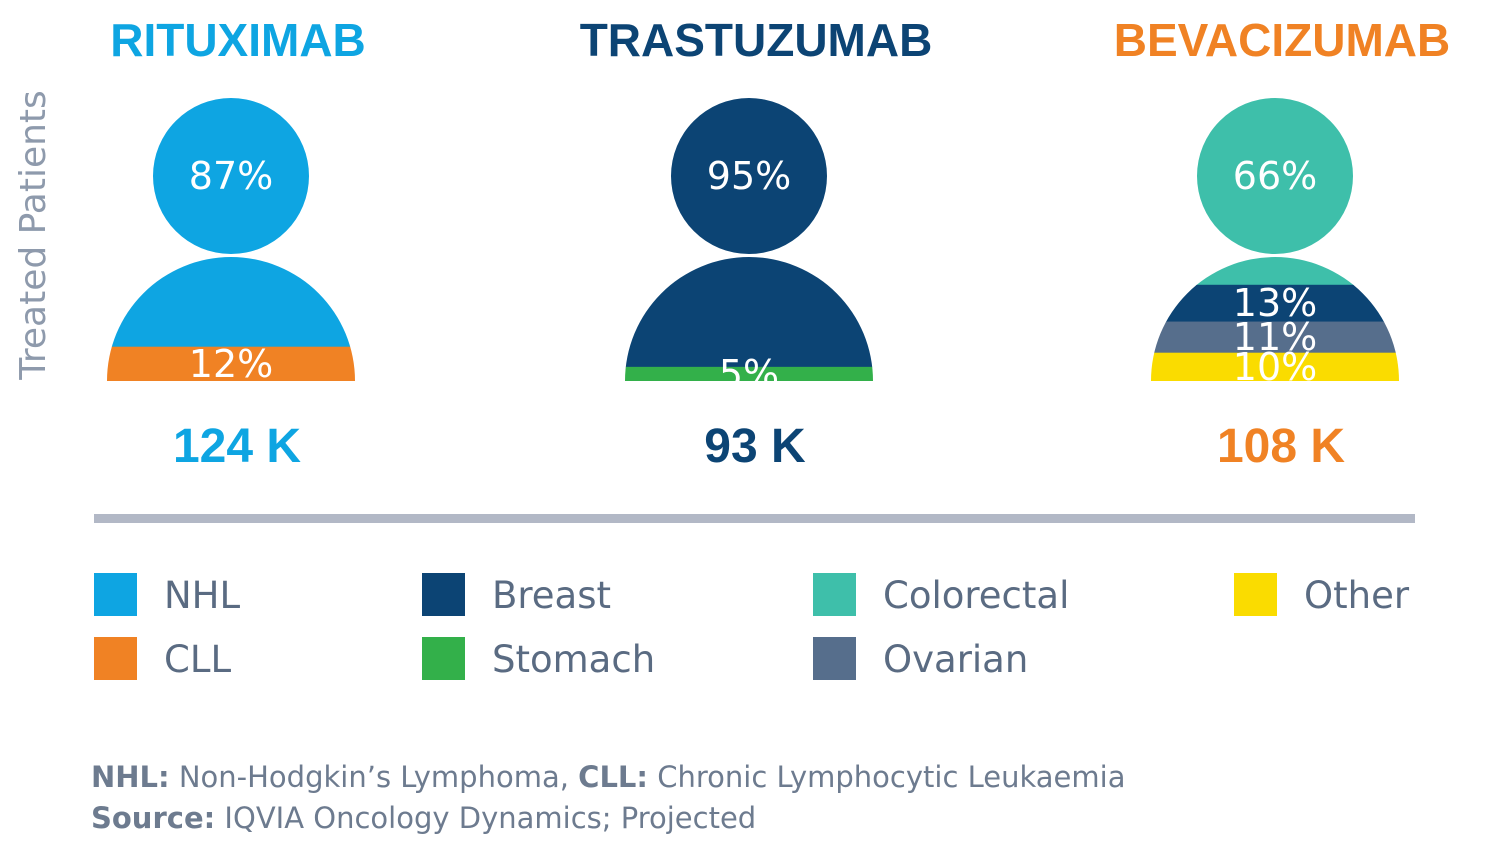 The width and height of the screenshot is (1499, 855). What do you see at coordinates (756, 40) in the screenshot?
I see `drug-title-trastuzumab: TRASTUZUMAB` at bounding box center [756, 40].